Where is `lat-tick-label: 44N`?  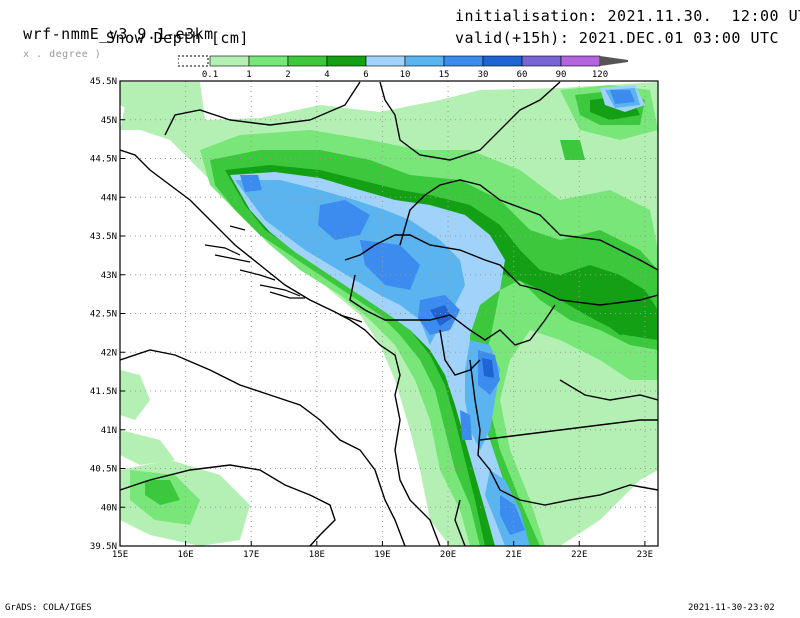 lat-tick-label: 44N is located at coordinates (109, 198).